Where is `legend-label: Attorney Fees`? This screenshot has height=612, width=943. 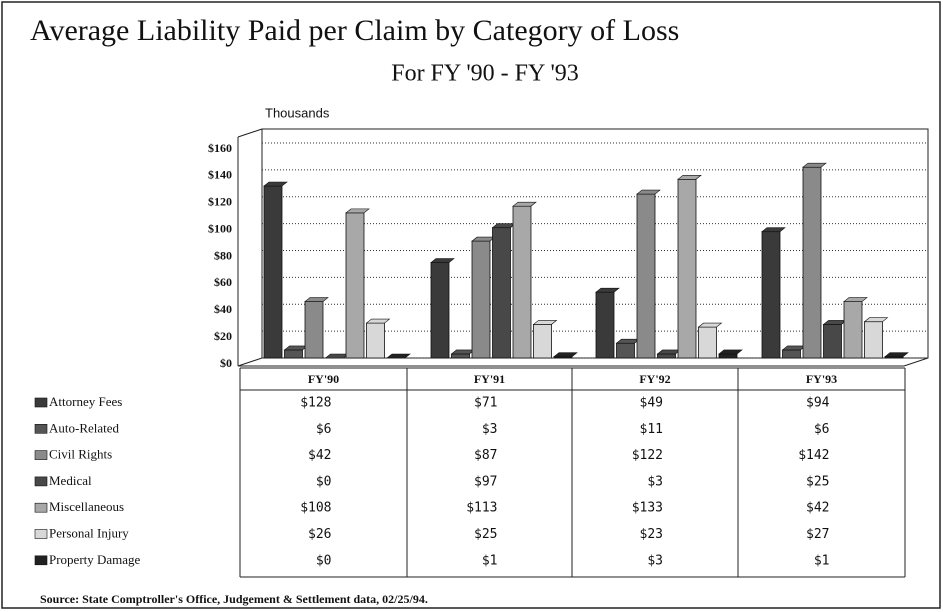 legend-label: Attorney Fees is located at coordinates (85, 401).